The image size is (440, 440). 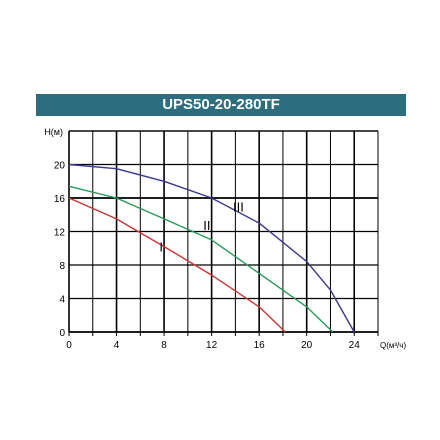 I want to click on x-tick-label: 12, so click(x=212, y=345).